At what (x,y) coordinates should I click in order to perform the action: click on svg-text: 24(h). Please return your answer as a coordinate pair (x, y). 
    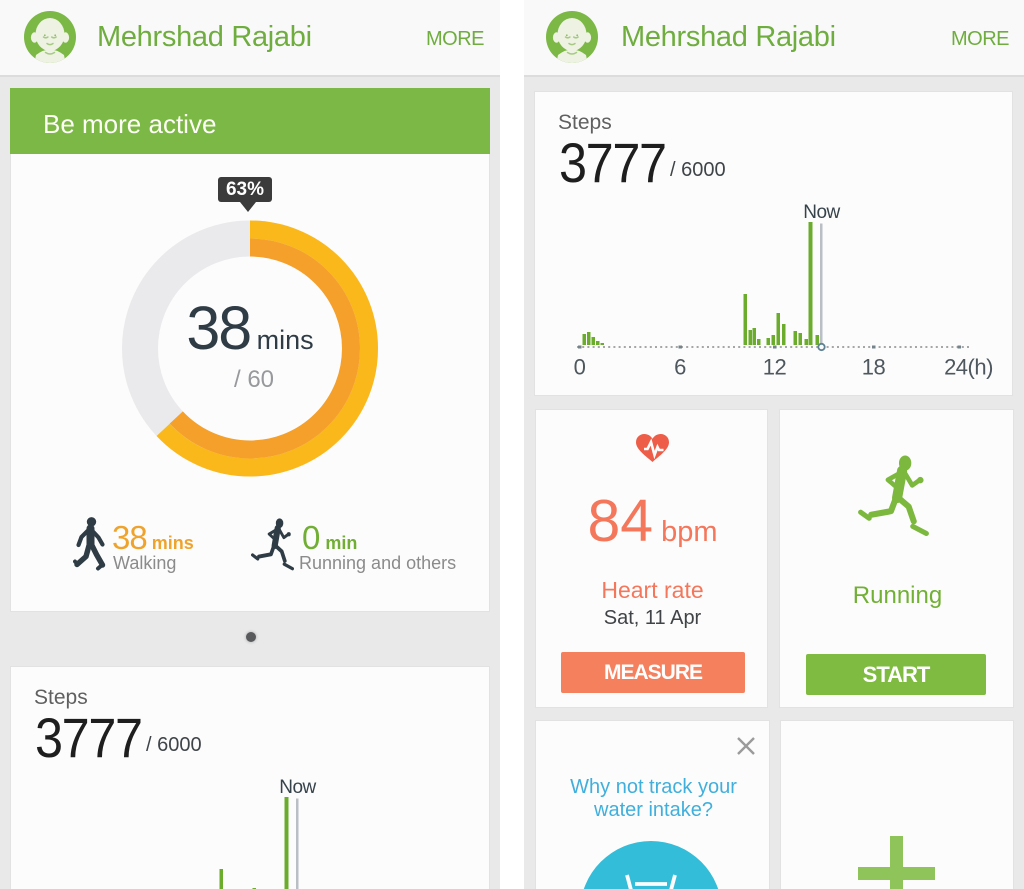
    Looking at the image, I should click on (968, 367).